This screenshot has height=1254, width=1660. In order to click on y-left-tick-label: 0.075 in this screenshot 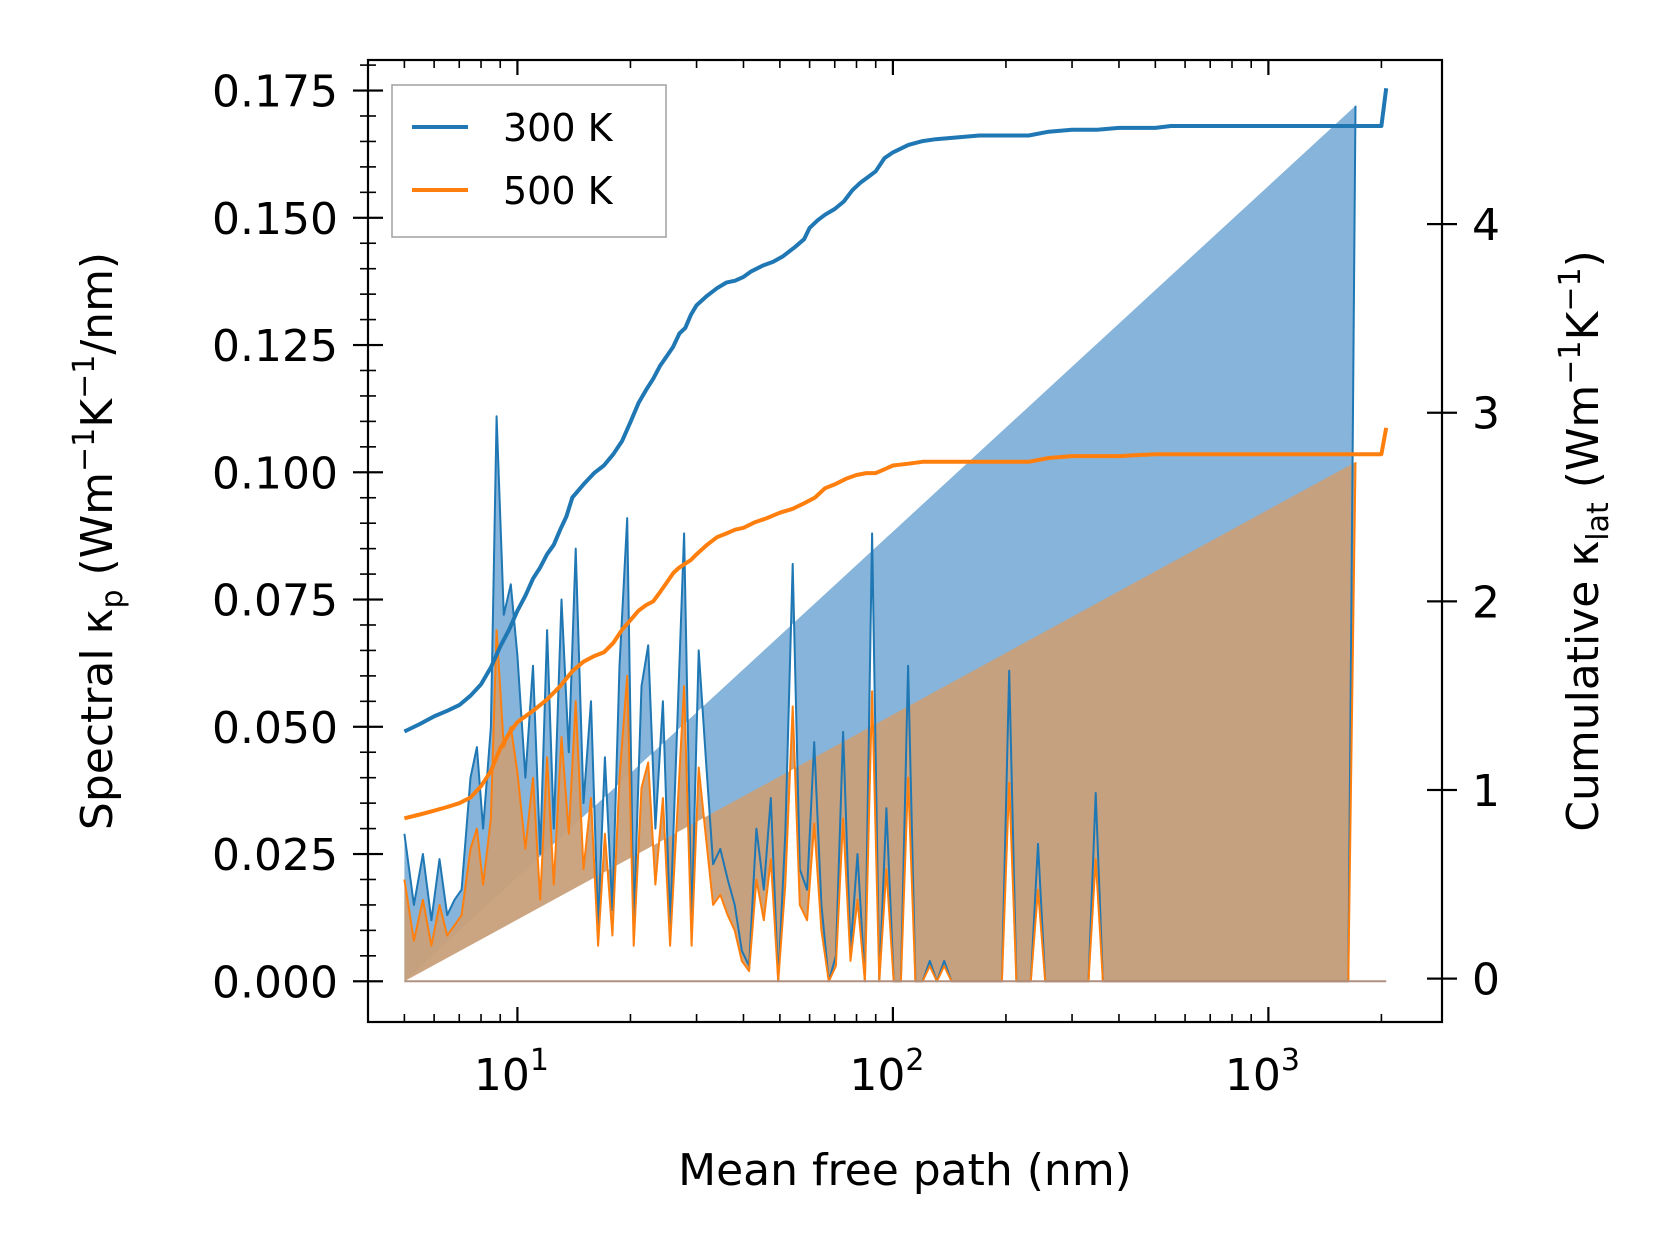, I will do `click(275, 601)`.